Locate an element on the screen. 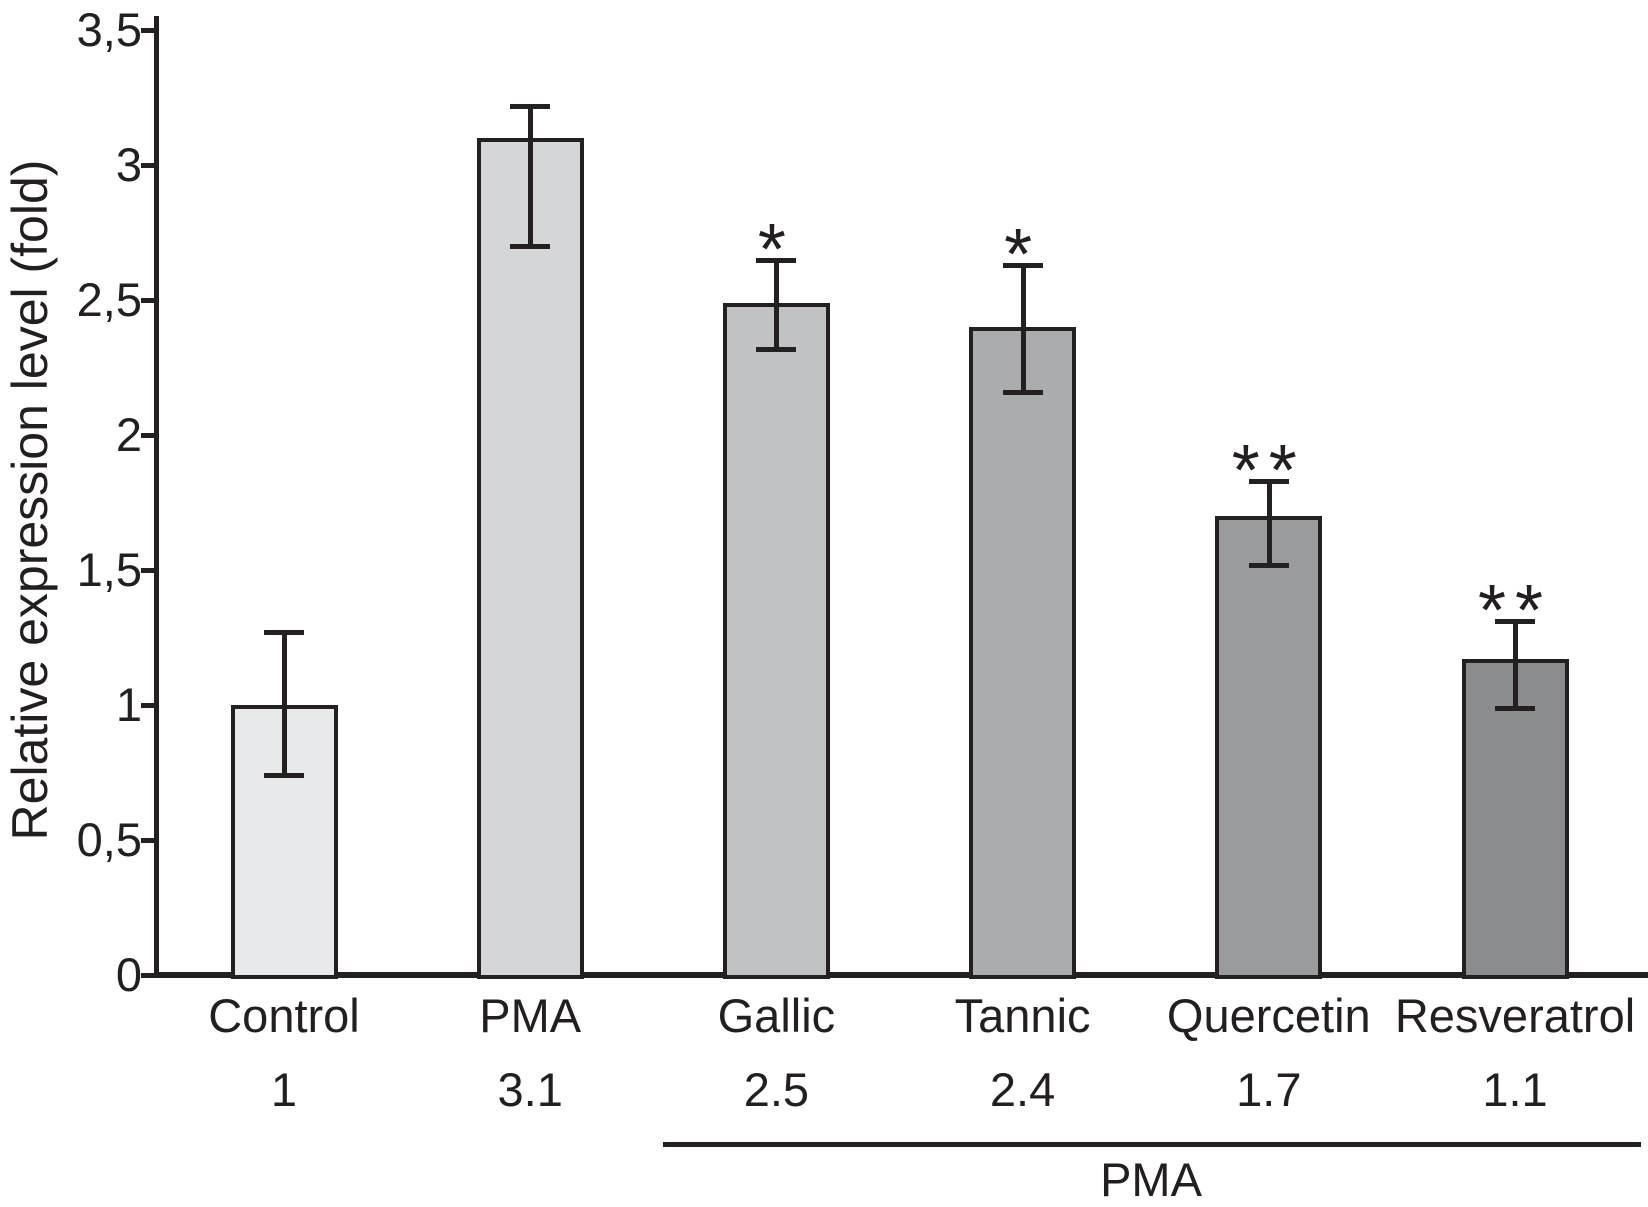 The image size is (1648, 1207). category-label: Resveratrol is located at coordinates (1515, 1015).